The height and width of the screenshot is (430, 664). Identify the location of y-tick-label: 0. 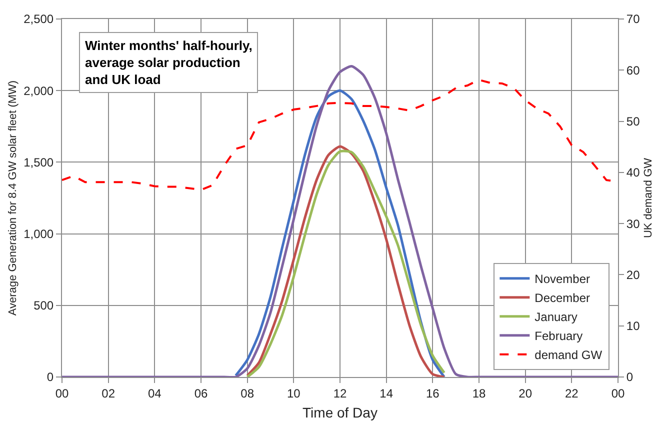
(50, 377).